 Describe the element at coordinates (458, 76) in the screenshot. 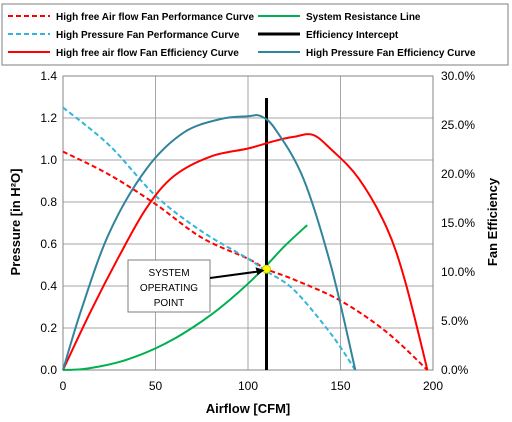

I see `y2-tick-label: 30.0%` at that location.